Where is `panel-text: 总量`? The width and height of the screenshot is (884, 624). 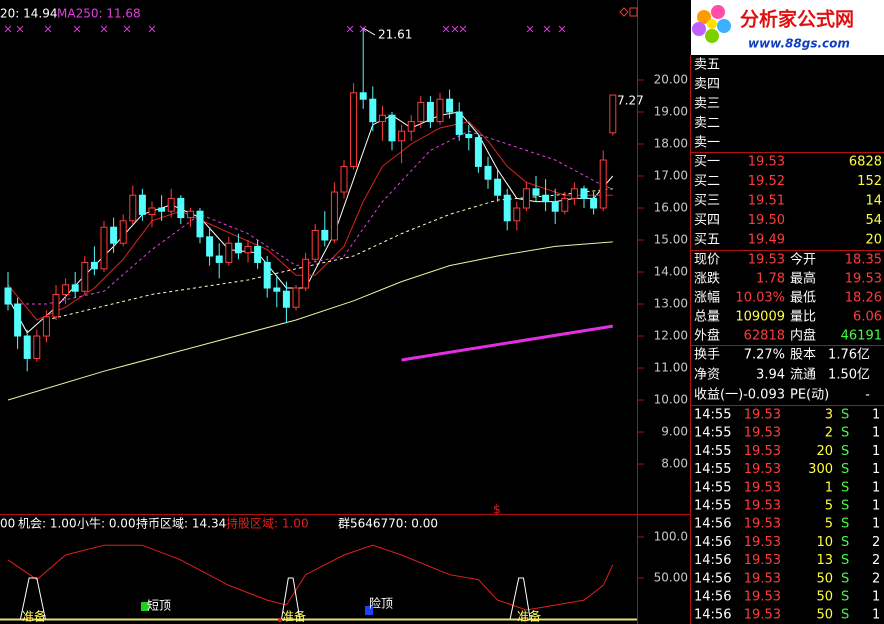
panel-text: 总量 is located at coordinates (707, 317).